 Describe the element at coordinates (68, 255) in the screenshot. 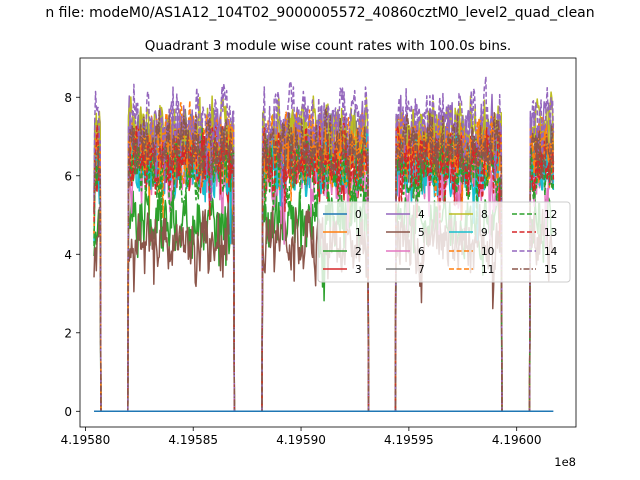

I see `y-tick-label: 4` at that location.